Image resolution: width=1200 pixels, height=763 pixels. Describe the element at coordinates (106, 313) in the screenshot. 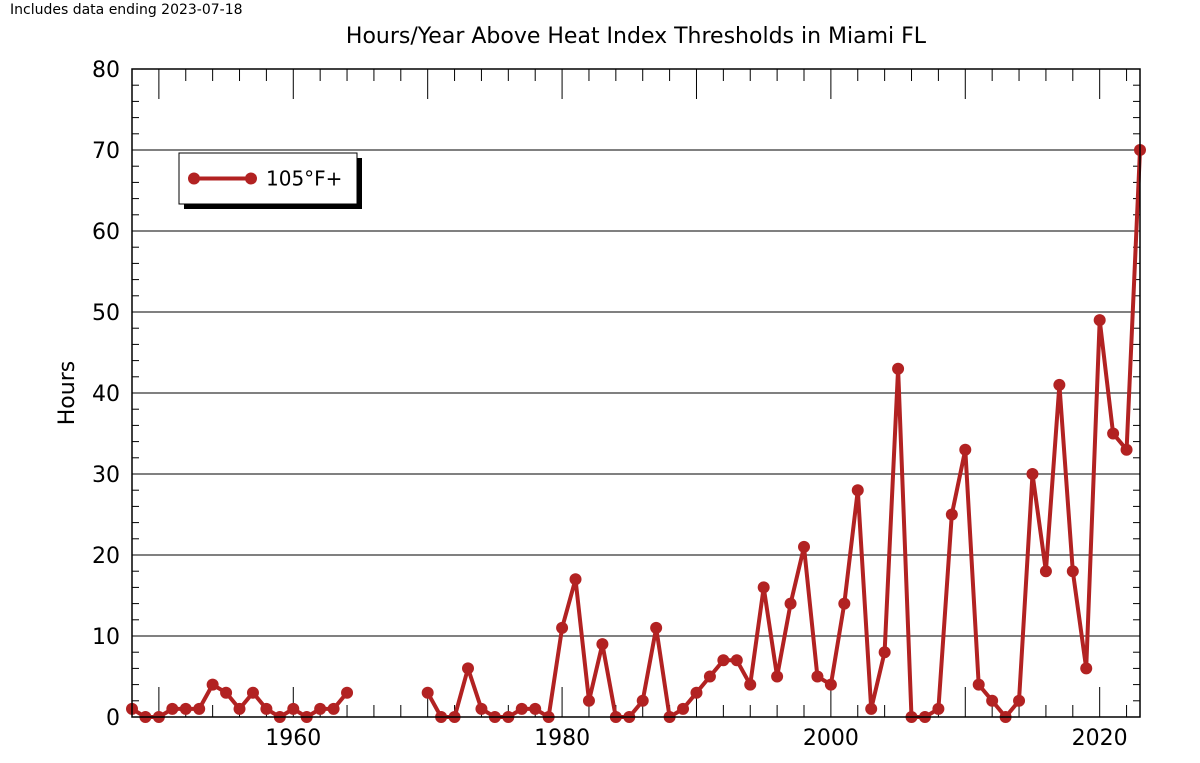

I see `y-tick-label: 50` at that location.